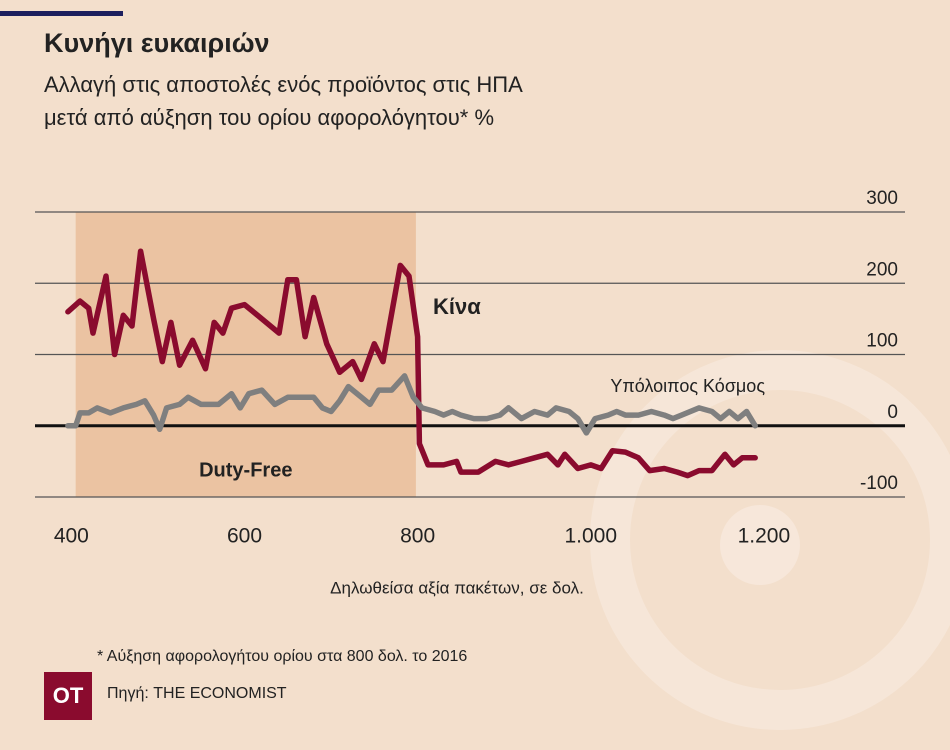  What do you see at coordinates (71, 536) in the screenshot?
I see `x-tick-label: 400` at bounding box center [71, 536].